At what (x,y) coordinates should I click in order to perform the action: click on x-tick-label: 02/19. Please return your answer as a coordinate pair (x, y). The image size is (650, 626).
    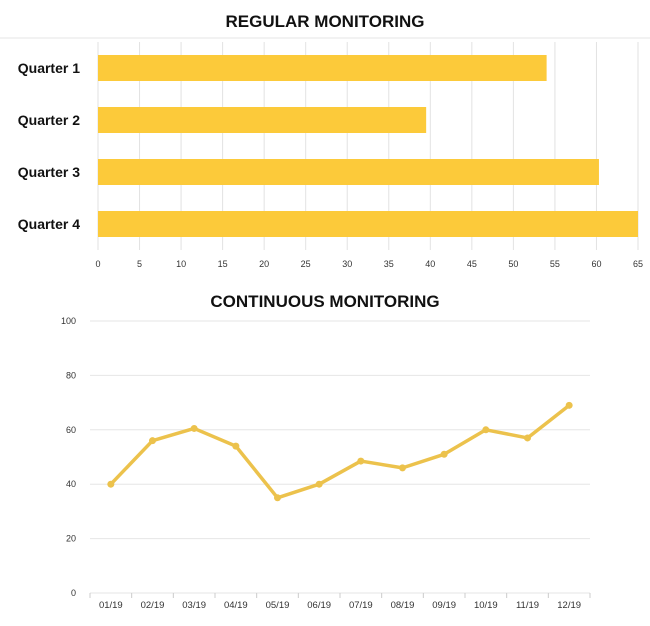
    Looking at the image, I should click on (153, 605).